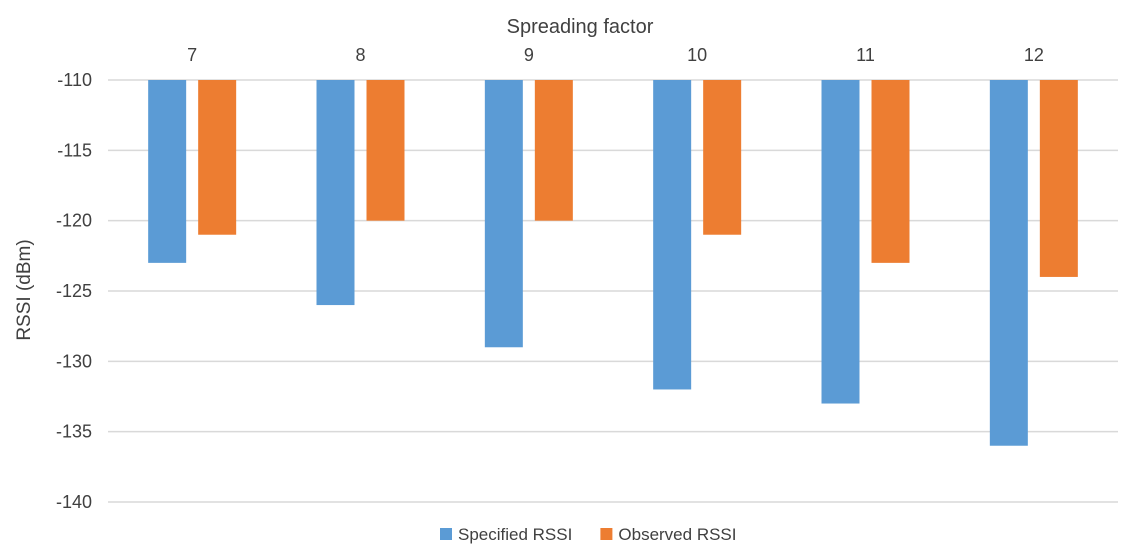 Image resolution: width=1148 pixels, height=555 pixels. Describe the element at coordinates (515, 534) in the screenshot. I see `legend-label: Specified RSSI` at that location.